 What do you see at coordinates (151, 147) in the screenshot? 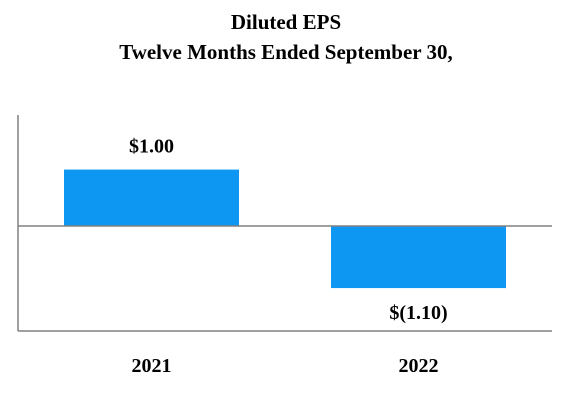
I see `data-label-2021: $1.00` at bounding box center [151, 147].